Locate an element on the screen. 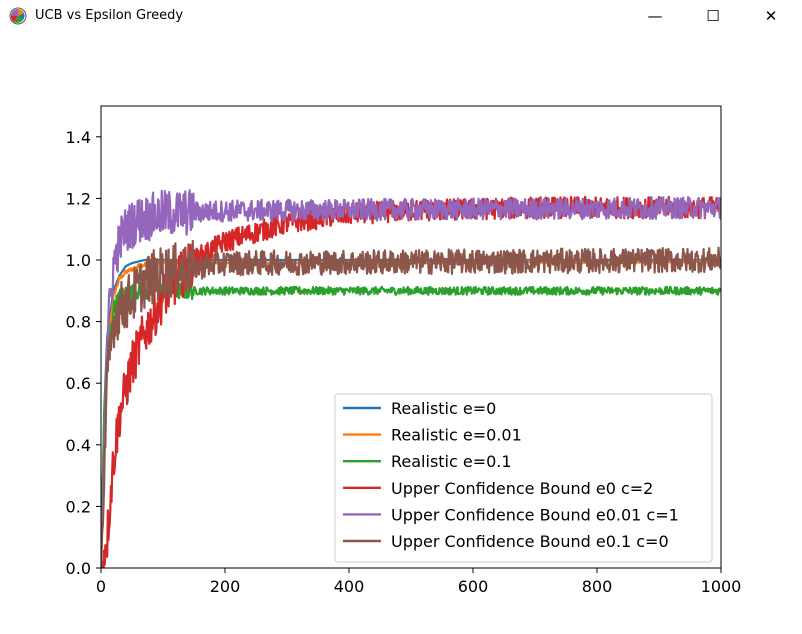 The image size is (802, 634). y-tick-label: 0.2 is located at coordinates (78, 506).